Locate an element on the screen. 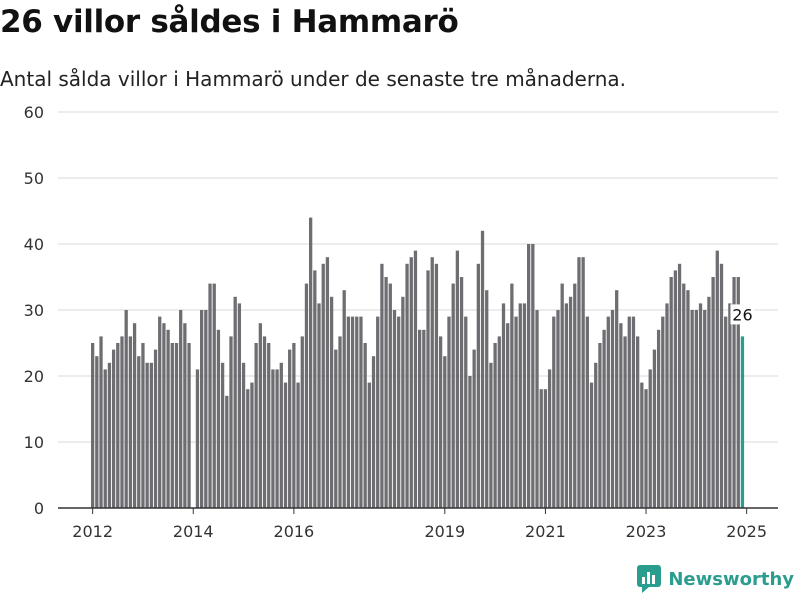 This screenshot has height=600, width=800. brand-logo: Newsworthy is located at coordinates (715, 579).